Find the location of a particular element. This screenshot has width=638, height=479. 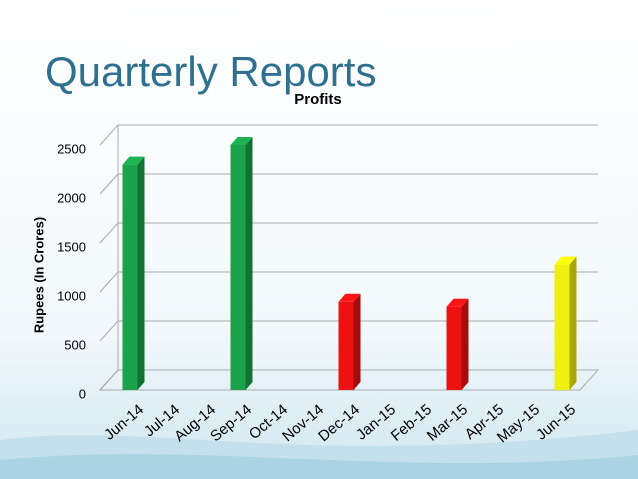

wave is located at coordinates (319, 466).